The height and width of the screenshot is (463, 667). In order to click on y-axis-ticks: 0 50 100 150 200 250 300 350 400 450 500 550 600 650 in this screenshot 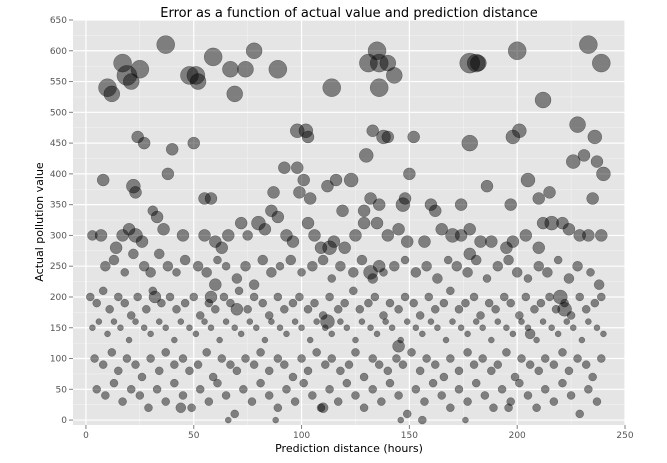, I will do `click(61, 221)`.